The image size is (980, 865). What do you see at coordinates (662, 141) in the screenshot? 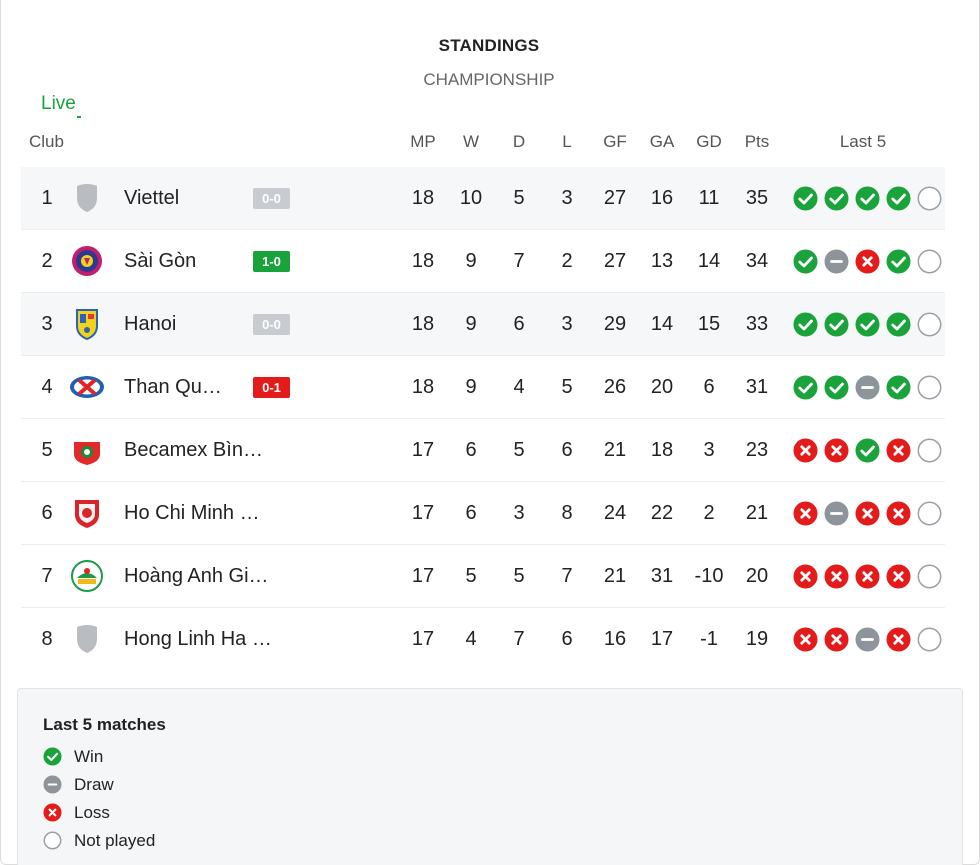
I see `column-header-ga: GA` at bounding box center [662, 141].